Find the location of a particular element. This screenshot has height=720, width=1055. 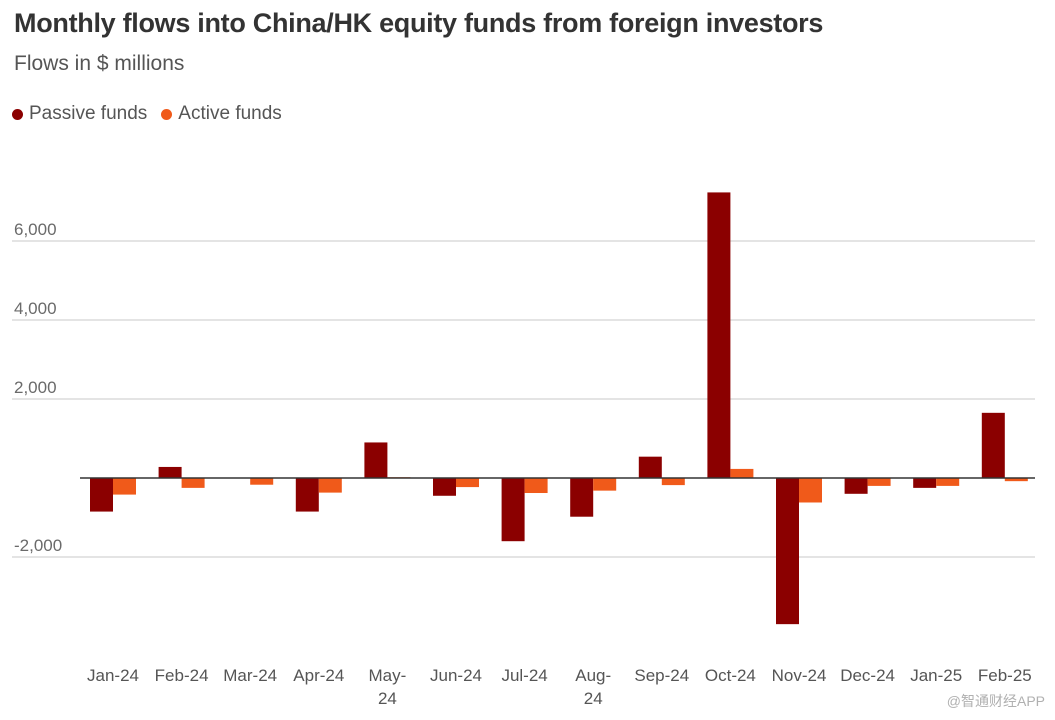

legend-item-passive: Passive funds is located at coordinates (79, 114).